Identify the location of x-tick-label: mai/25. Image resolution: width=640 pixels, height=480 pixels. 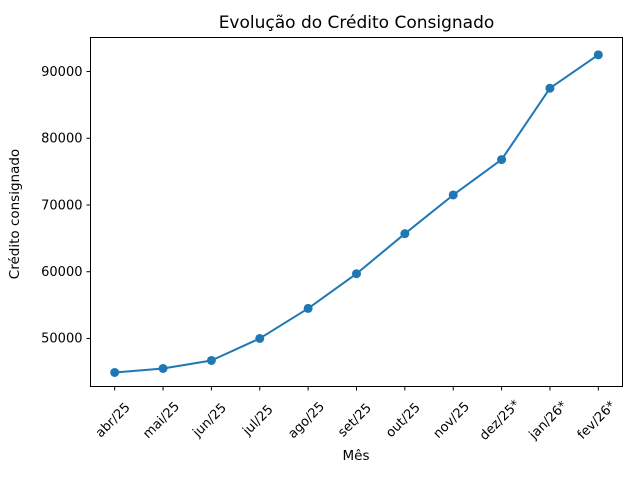
(161, 420).